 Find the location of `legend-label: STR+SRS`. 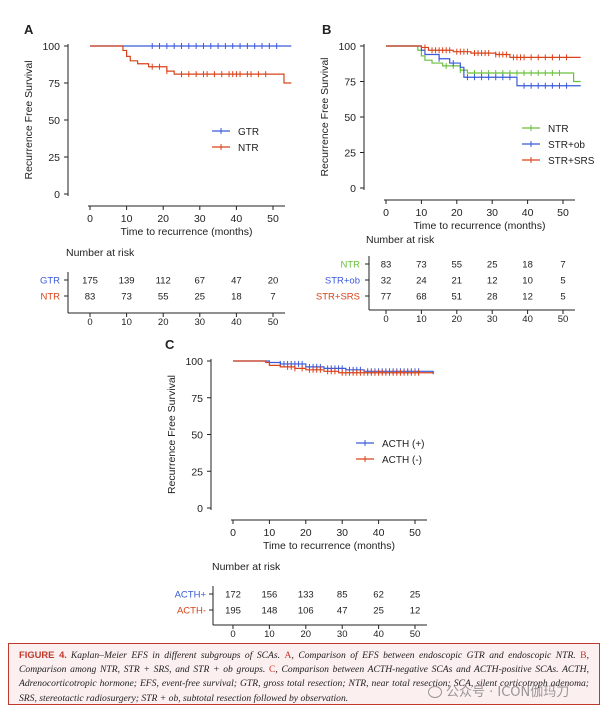

legend-label: STR+SRS is located at coordinates (571, 161).